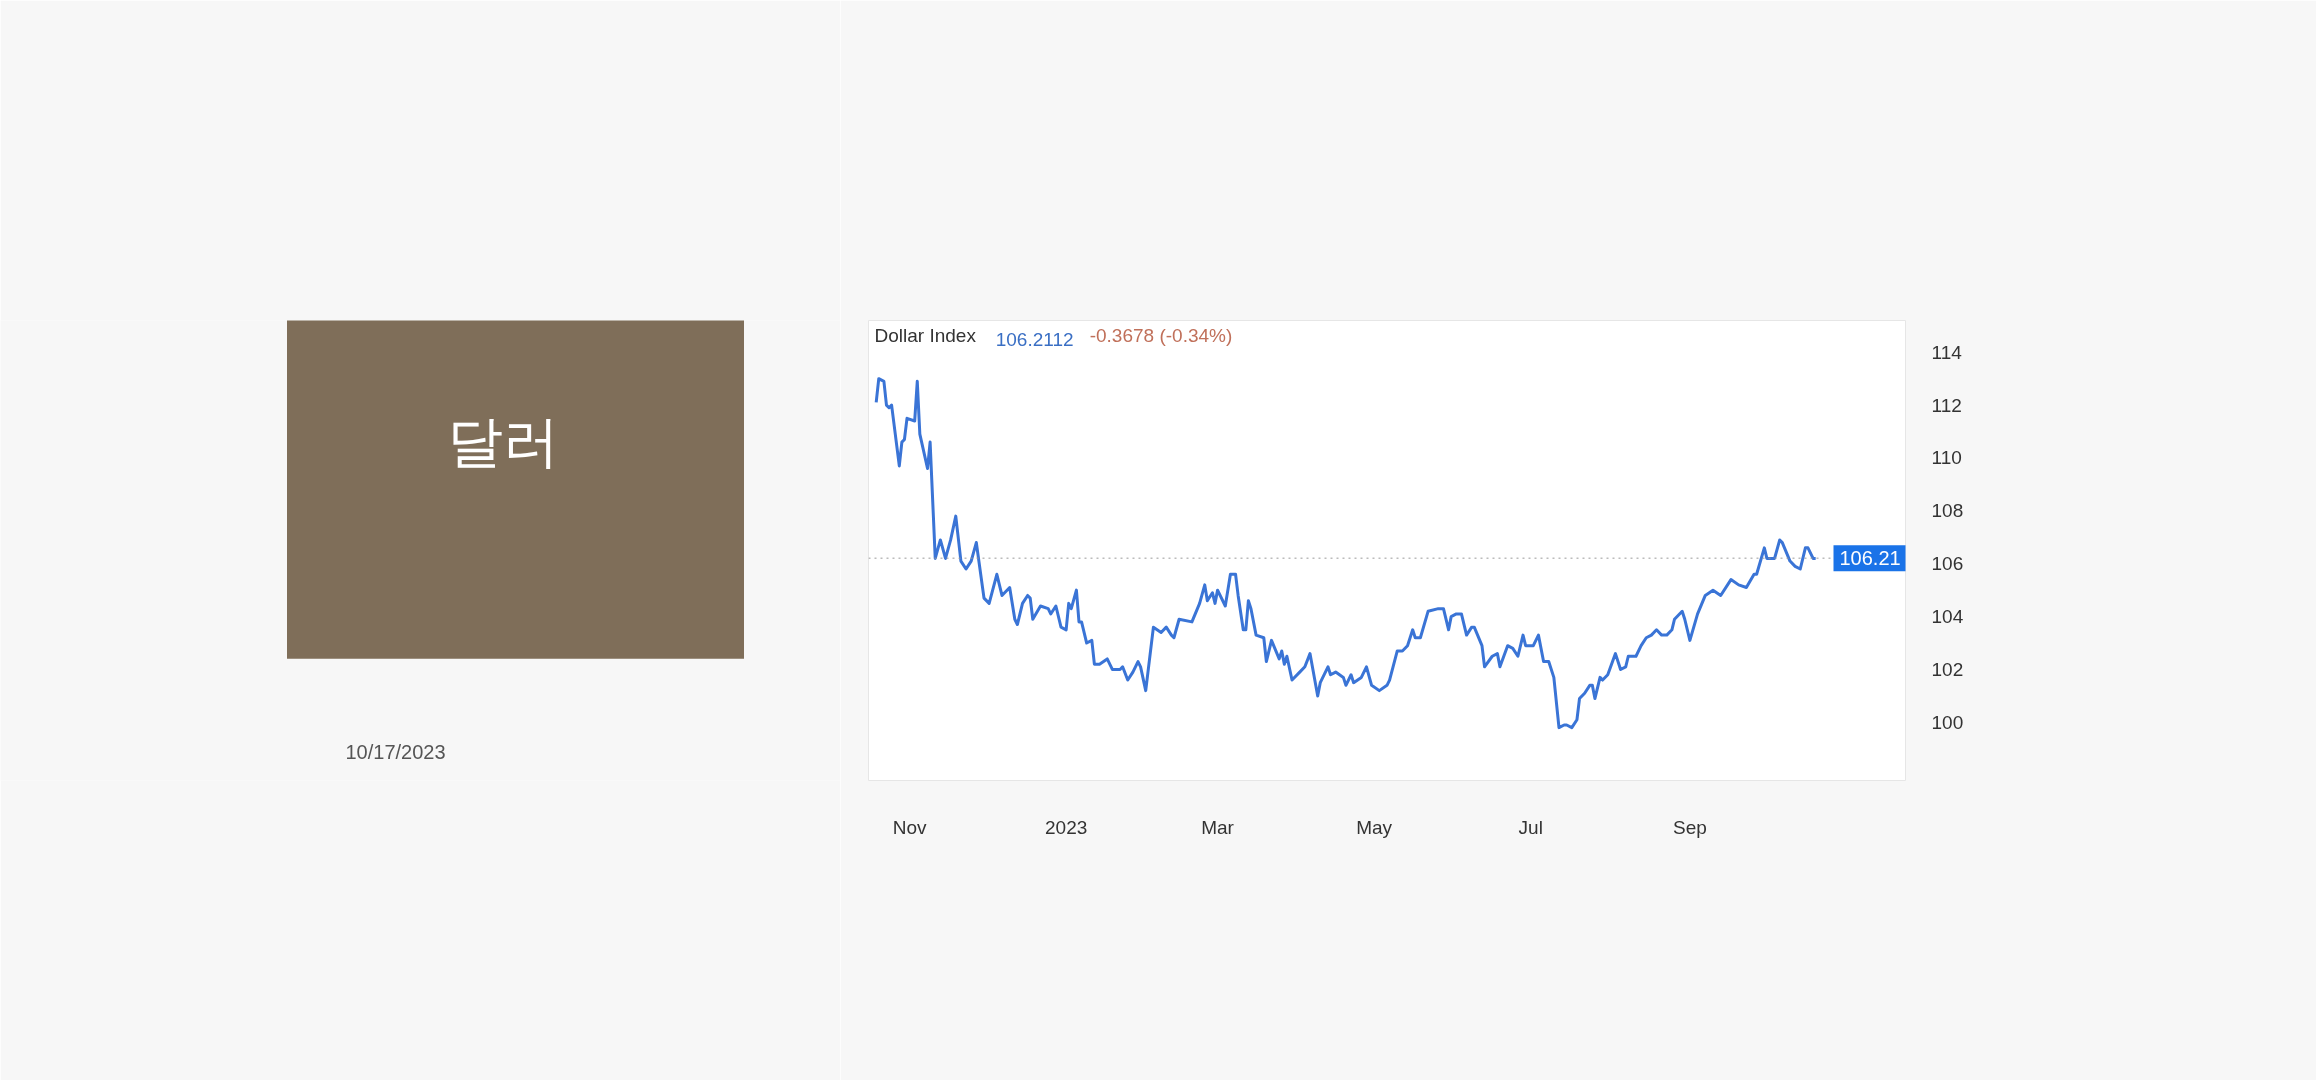  I want to click on text: 10/17/2023, so click(395, 752).